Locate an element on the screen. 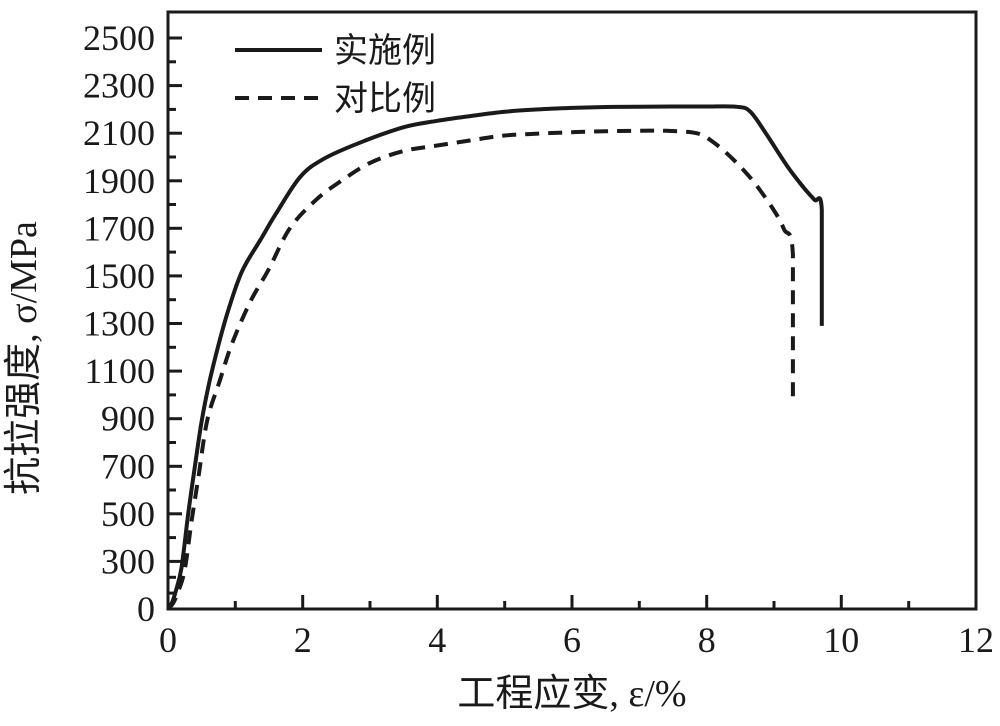 This screenshot has height=726, width=1000. y-tick-label: 900 is located at coordinates (128, 419).